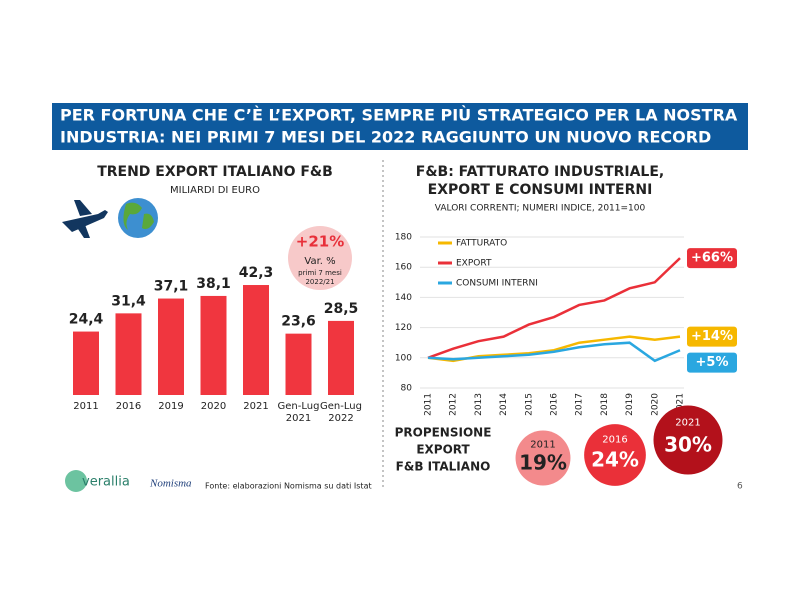 Image resolution: width=800 pixels, height=600 pixels. Describe the element at coordinates (86, 320) in the screenshot. I see `value-label: 24,4` at that location.